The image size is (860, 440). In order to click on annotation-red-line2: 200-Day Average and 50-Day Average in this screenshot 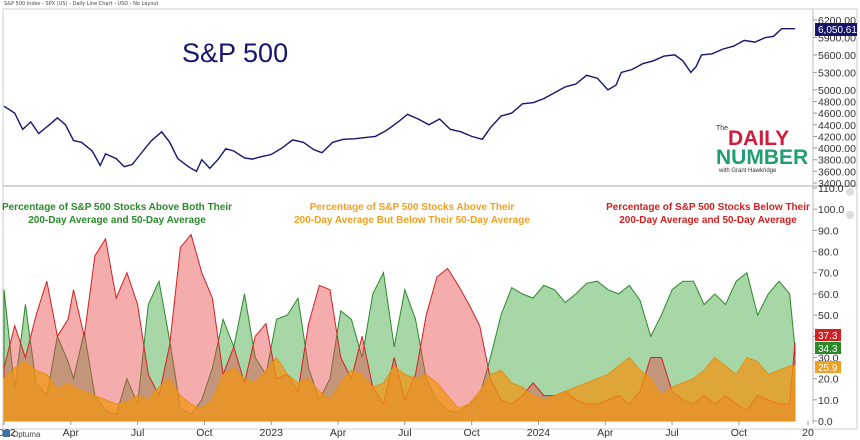, I will do `click(708, 220)`.